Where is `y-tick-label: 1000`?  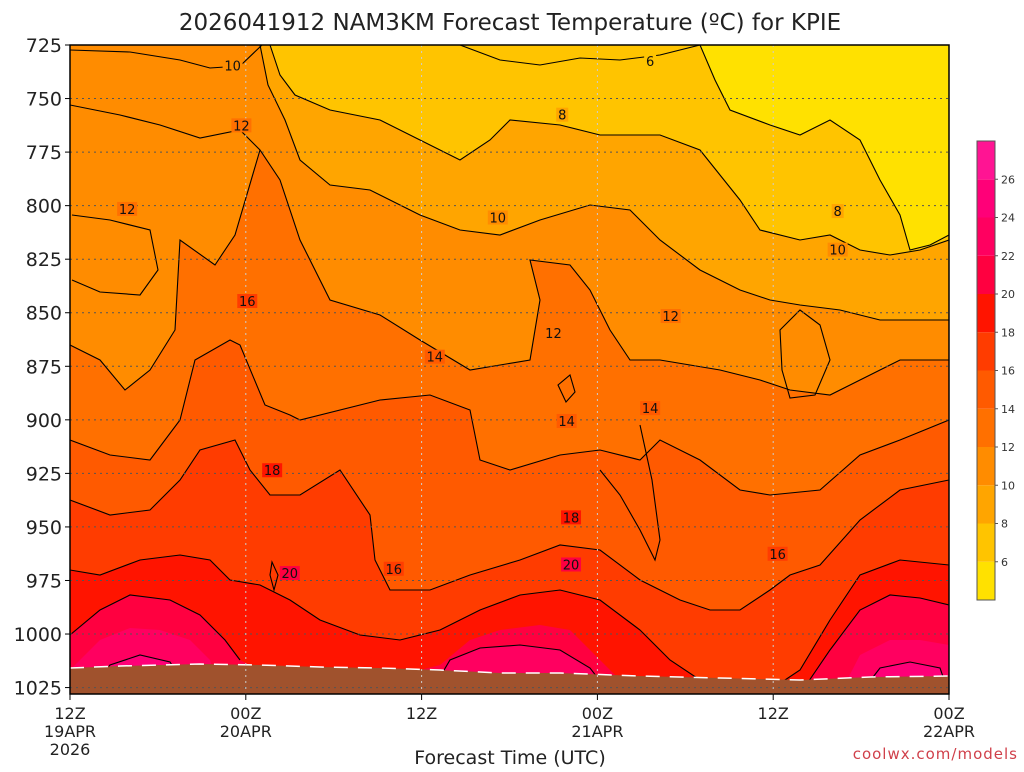
y-tick-label: 1000 is located at coordinates (38, 635).